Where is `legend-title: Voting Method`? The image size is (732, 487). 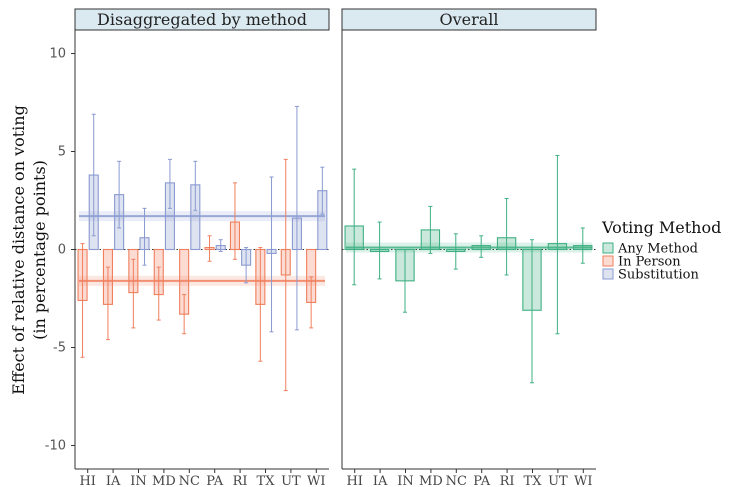
legend-title: Voting Method is located at coordinates (661, 227).